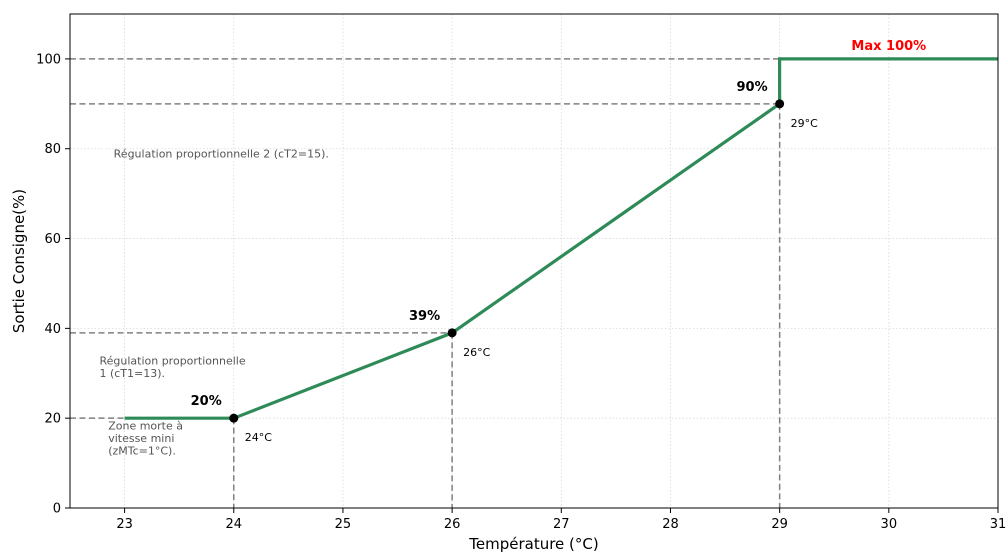 This screenshot has height=552, width=1007. What do you see at coordinates (343, 524) in the screenshot?
I see `x-tick-label: 25` at bounding box center [343, 524].